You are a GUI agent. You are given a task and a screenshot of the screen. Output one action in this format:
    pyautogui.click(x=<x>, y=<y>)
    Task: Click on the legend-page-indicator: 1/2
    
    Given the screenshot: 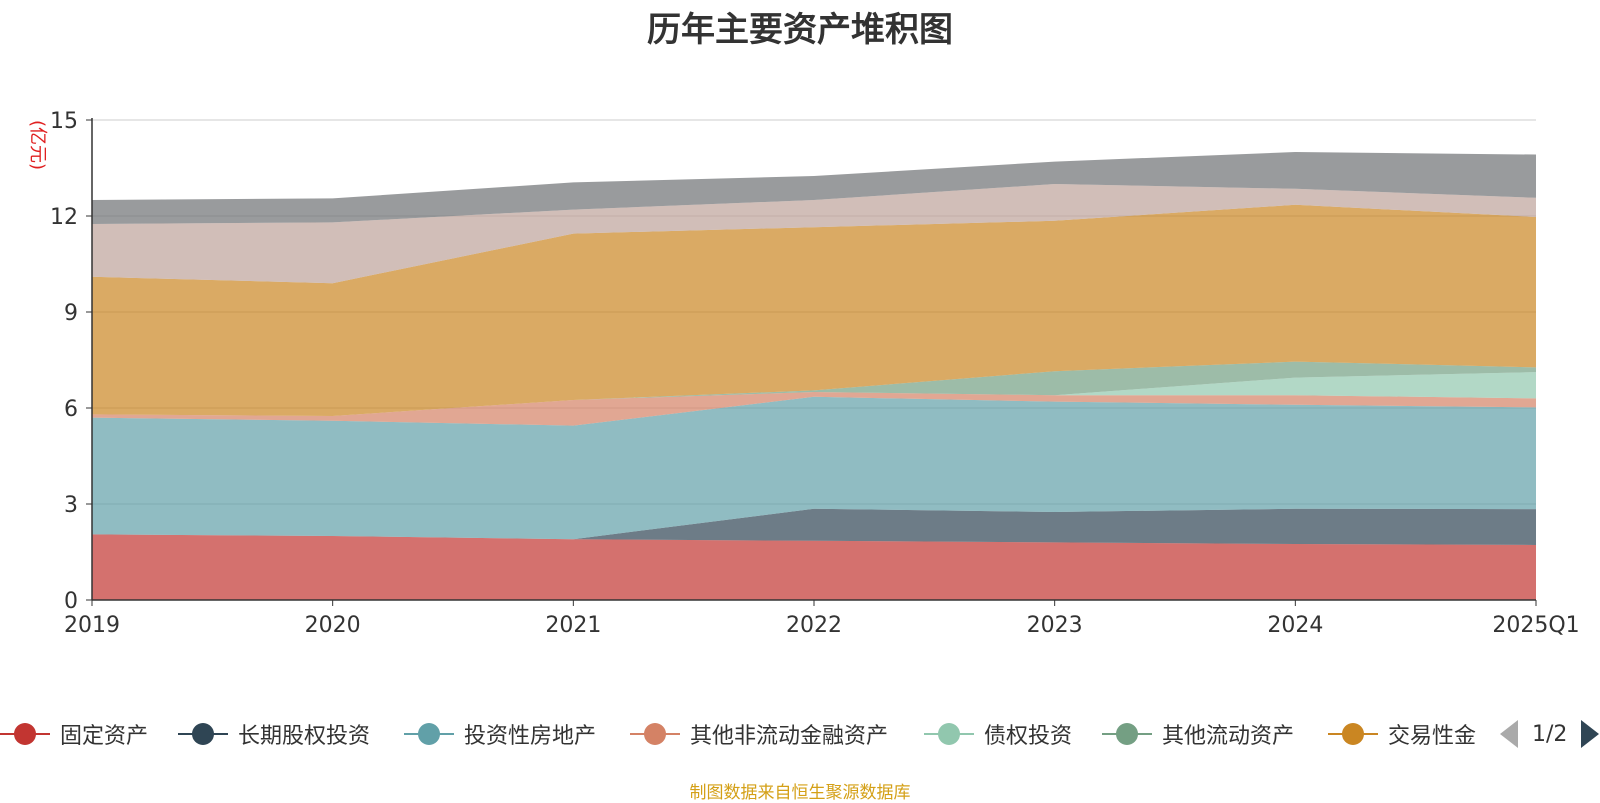 What is the action you would take?
    pyautogui.click(x=1550, y=734)
    